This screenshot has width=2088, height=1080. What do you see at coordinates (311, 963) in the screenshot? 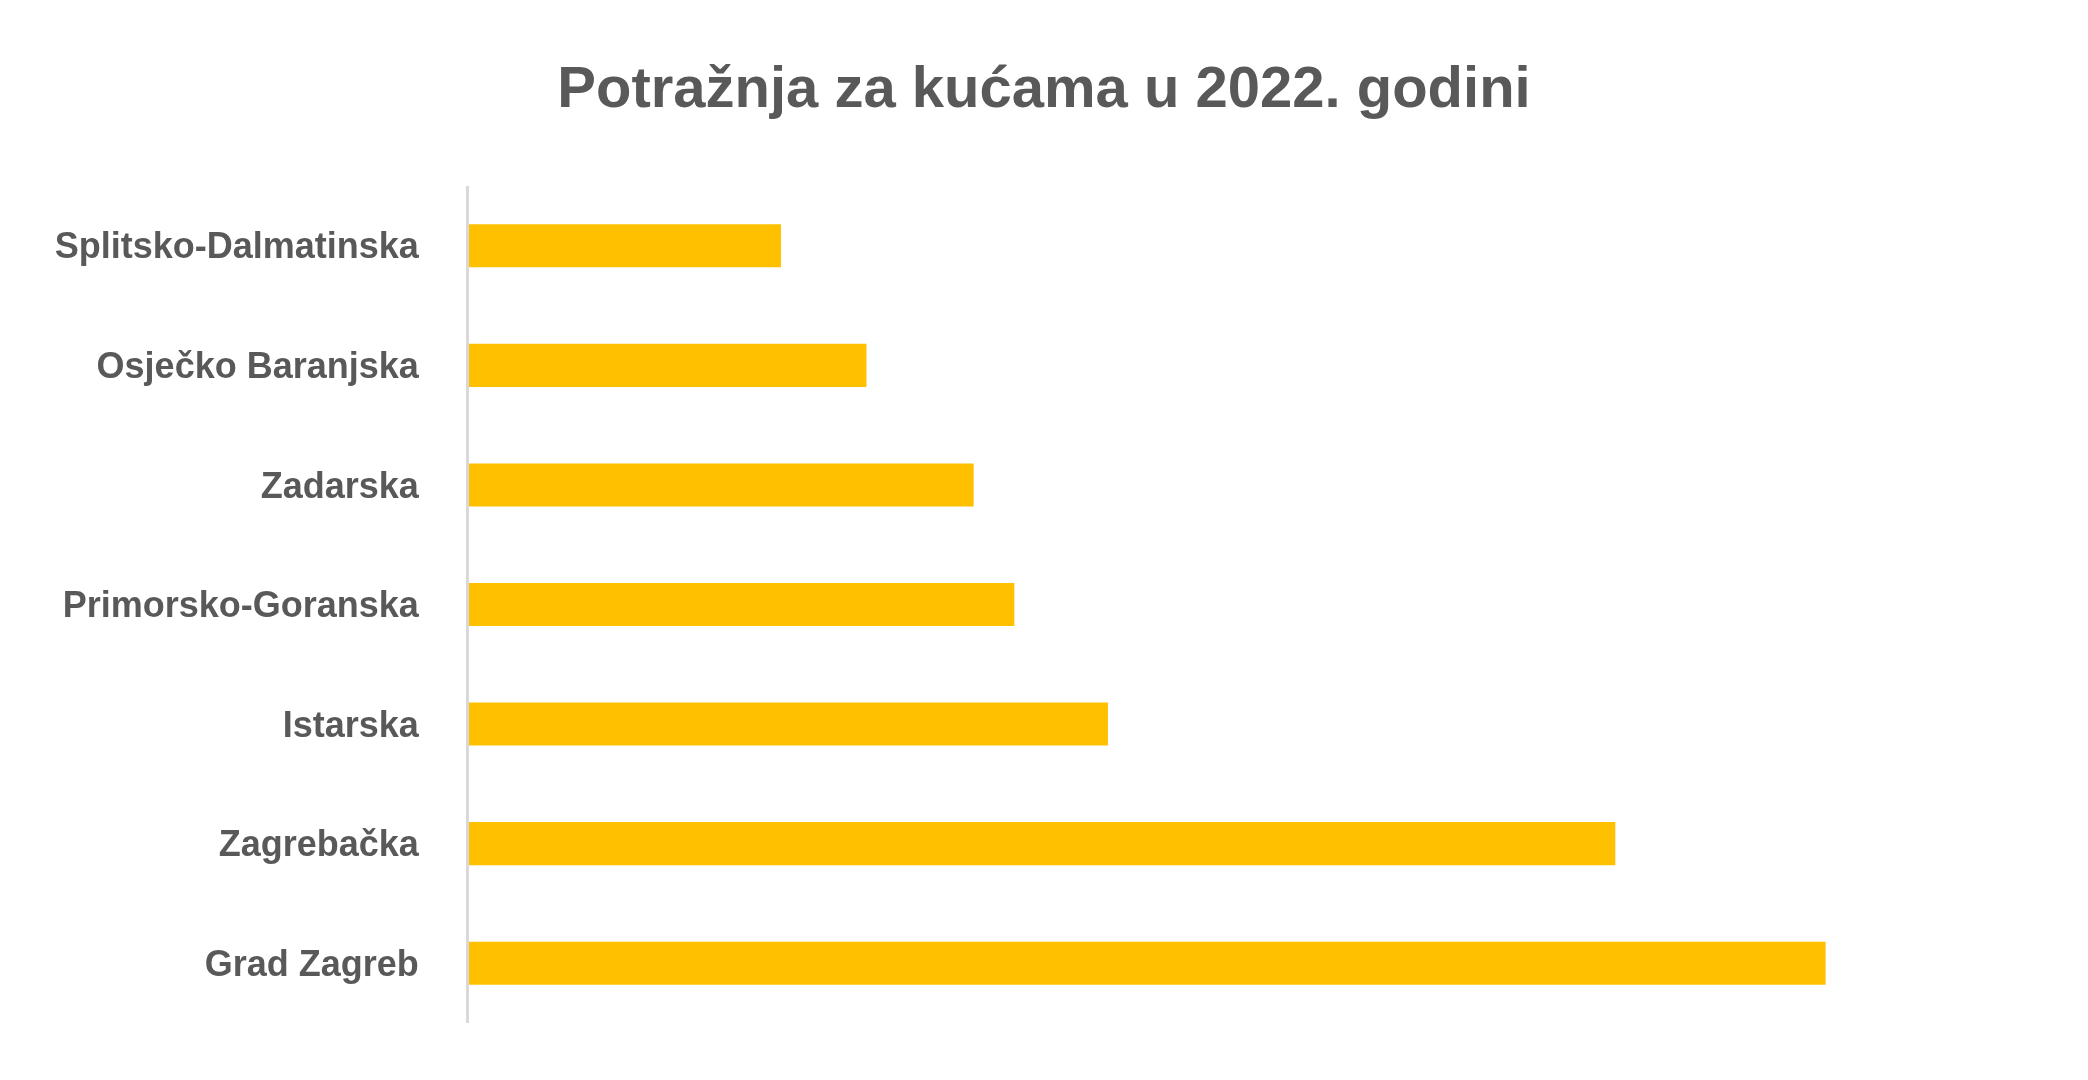
I see `y-tick-label: Grad Zagreb` at bounding box center [311, 963].